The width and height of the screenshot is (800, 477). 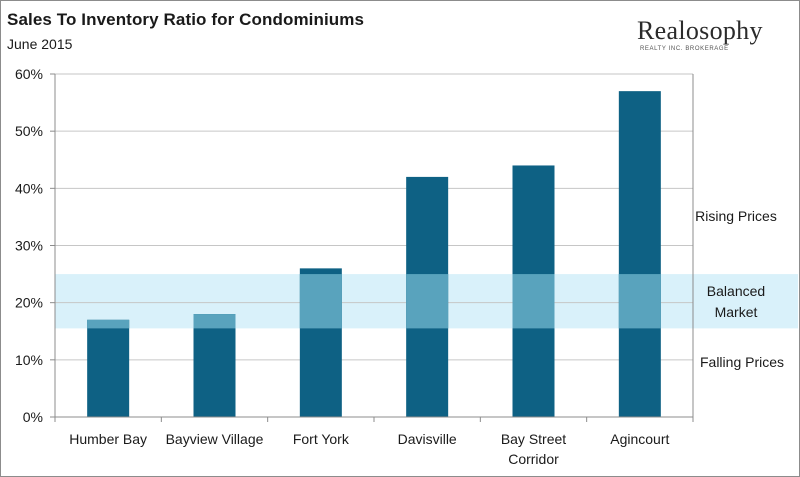 I want to click on y-tick-label: 20%, so click(x=29, y=303).